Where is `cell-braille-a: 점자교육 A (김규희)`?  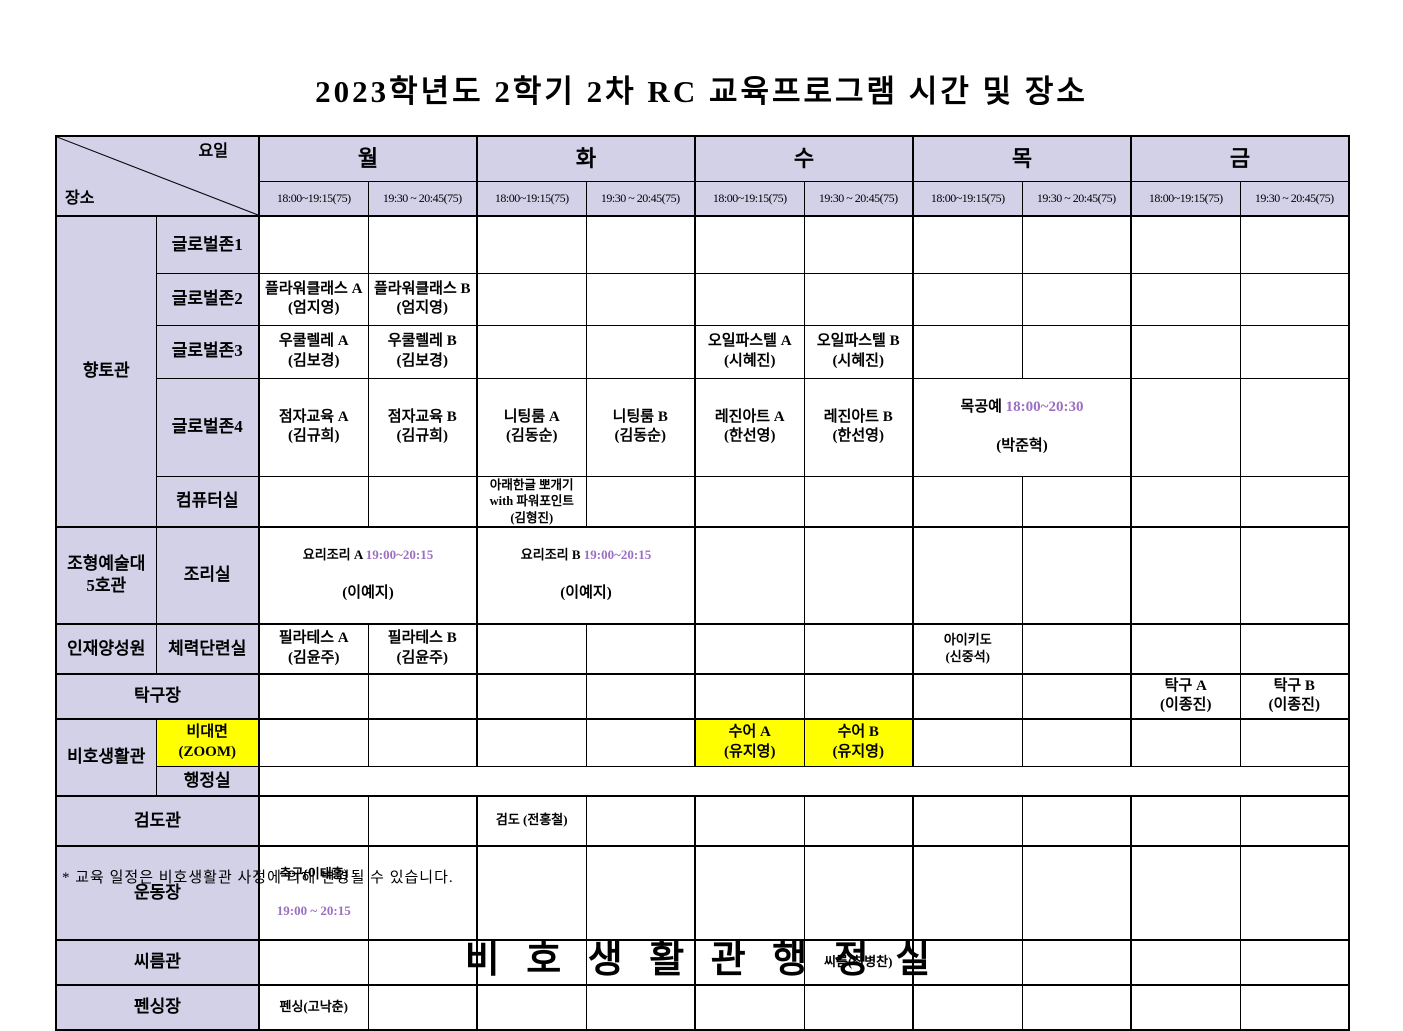 cell-braille-a: 점자교육 A (김규희) is located at coordinates (313, 427).